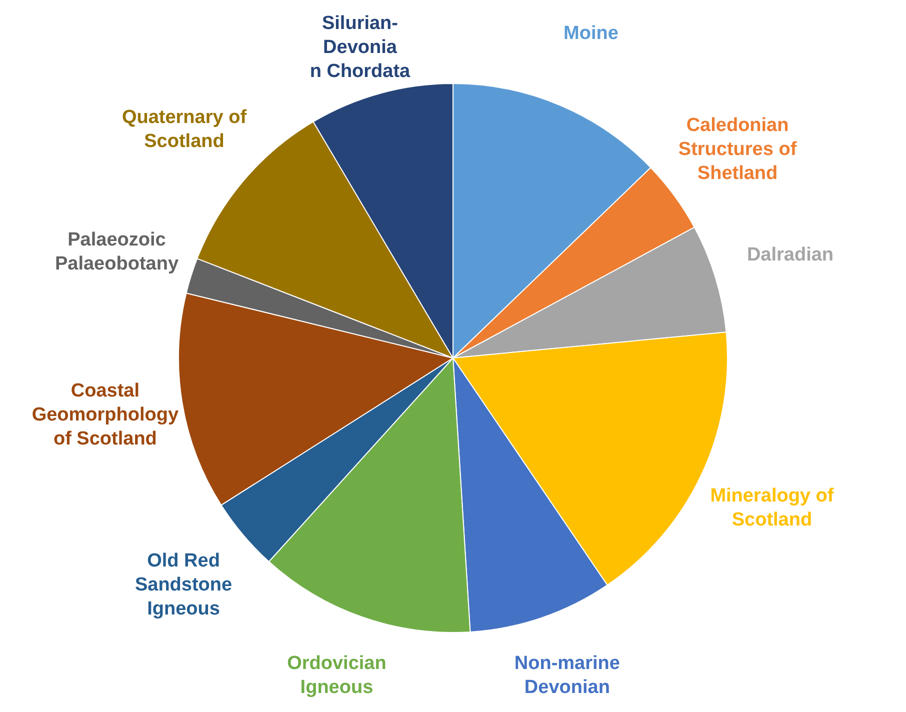  I want to click on slice-label: Caledonian Structures of Shetland, so click(738, 149).